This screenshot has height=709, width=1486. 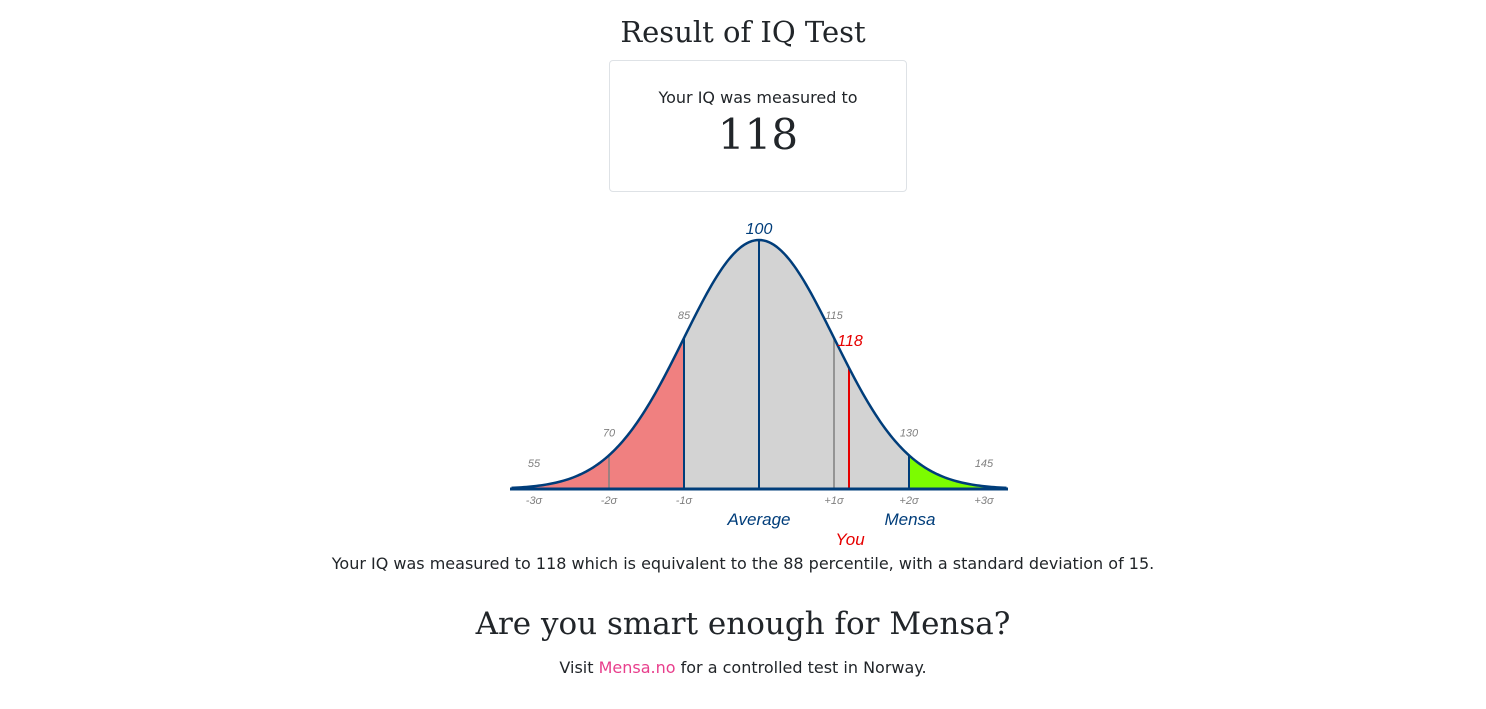 I want to click on mensa-label: Mensa, so click(x=909, y=519).